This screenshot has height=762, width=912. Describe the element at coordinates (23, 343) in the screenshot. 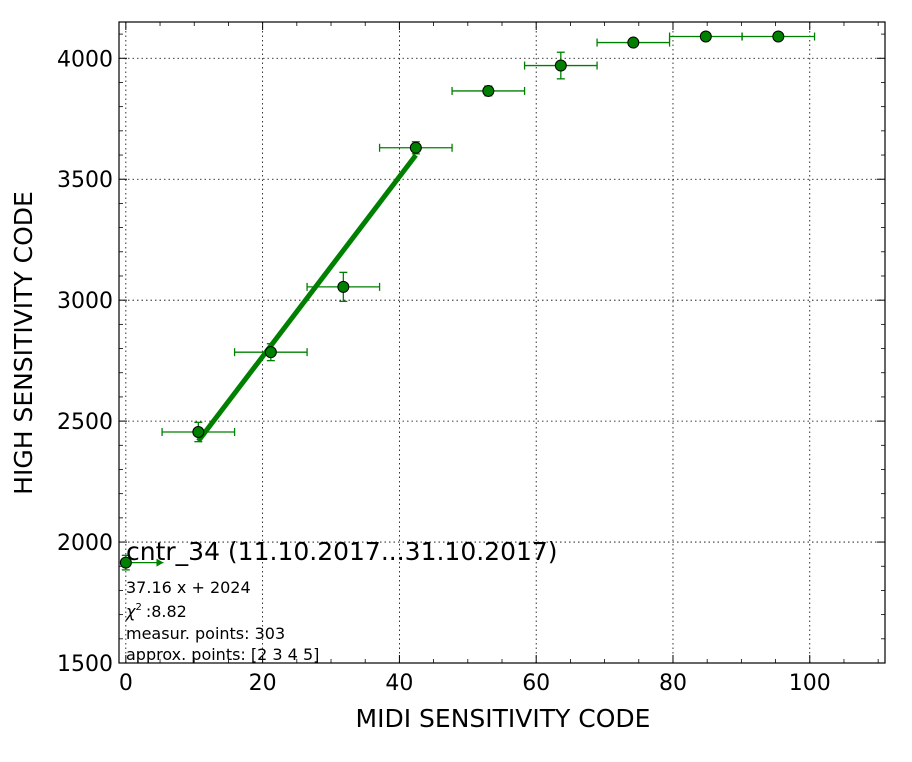

I see `y-axis-label: HIGH SENSITIVITY CODE` at that location.